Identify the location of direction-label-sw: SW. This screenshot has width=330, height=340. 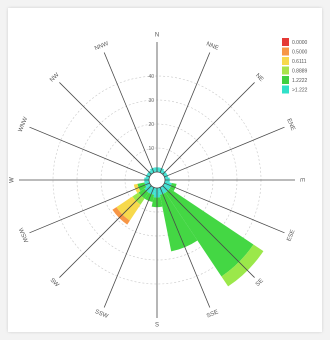
(54, 282).